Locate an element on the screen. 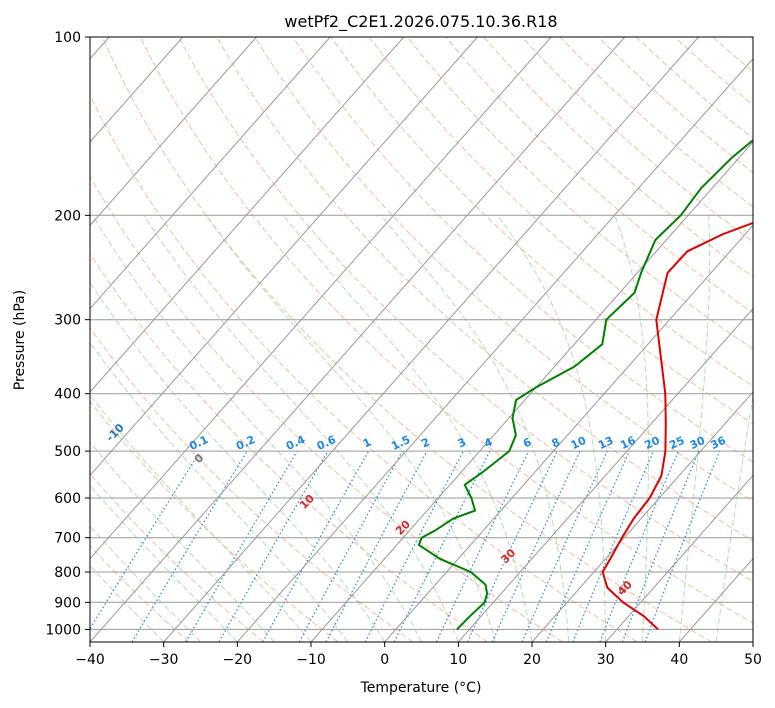 The image size is (775, 708). x-tick-label: 0 is located at coordinates (384, 660).